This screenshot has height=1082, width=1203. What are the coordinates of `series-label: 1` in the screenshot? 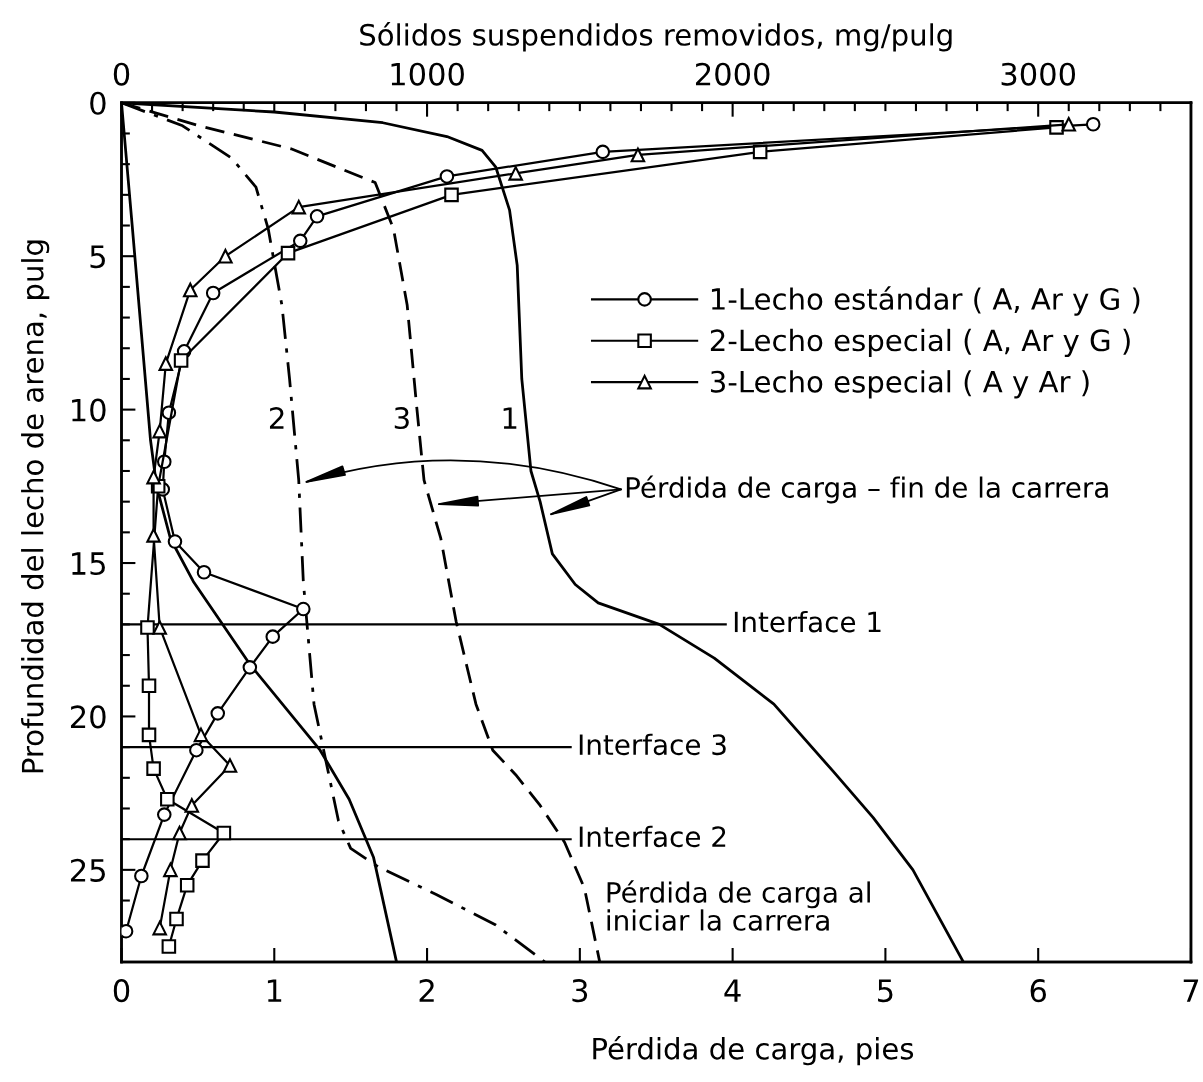 It's located at (510, 418).